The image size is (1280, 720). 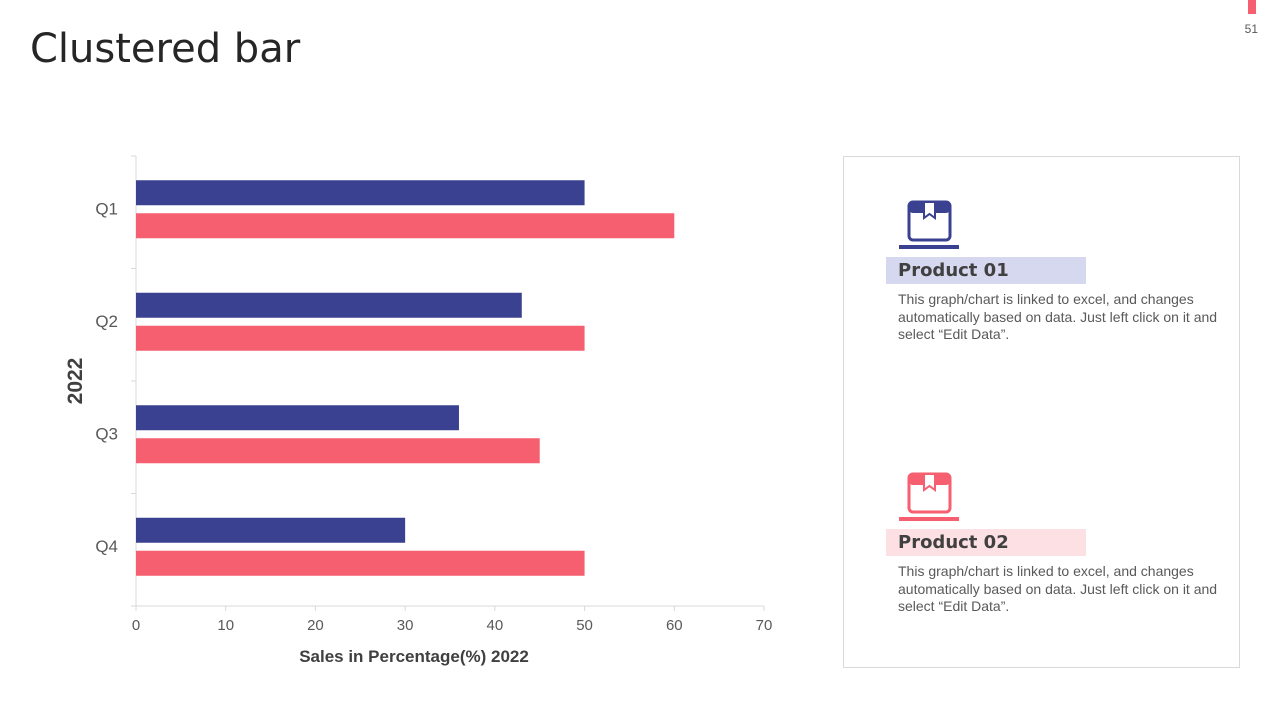 What do you see at coordinates (106, 546) in the screenshot?
I see `category-label: Q4` at bounding box center [106, 546].